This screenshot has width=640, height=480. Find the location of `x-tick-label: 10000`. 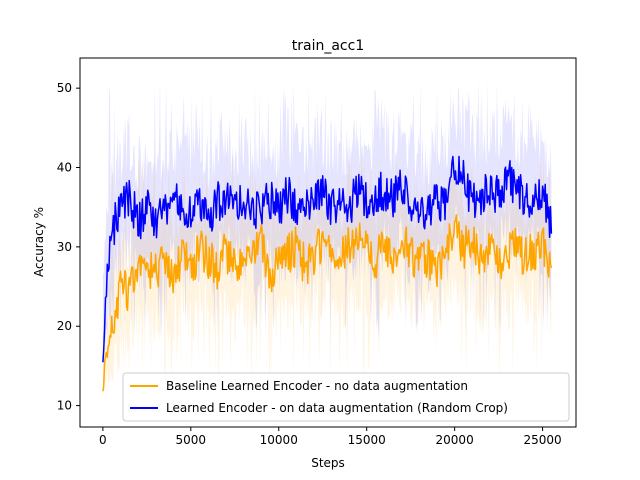

x-tick-label: 10000 is located at coordinates (279, 440).